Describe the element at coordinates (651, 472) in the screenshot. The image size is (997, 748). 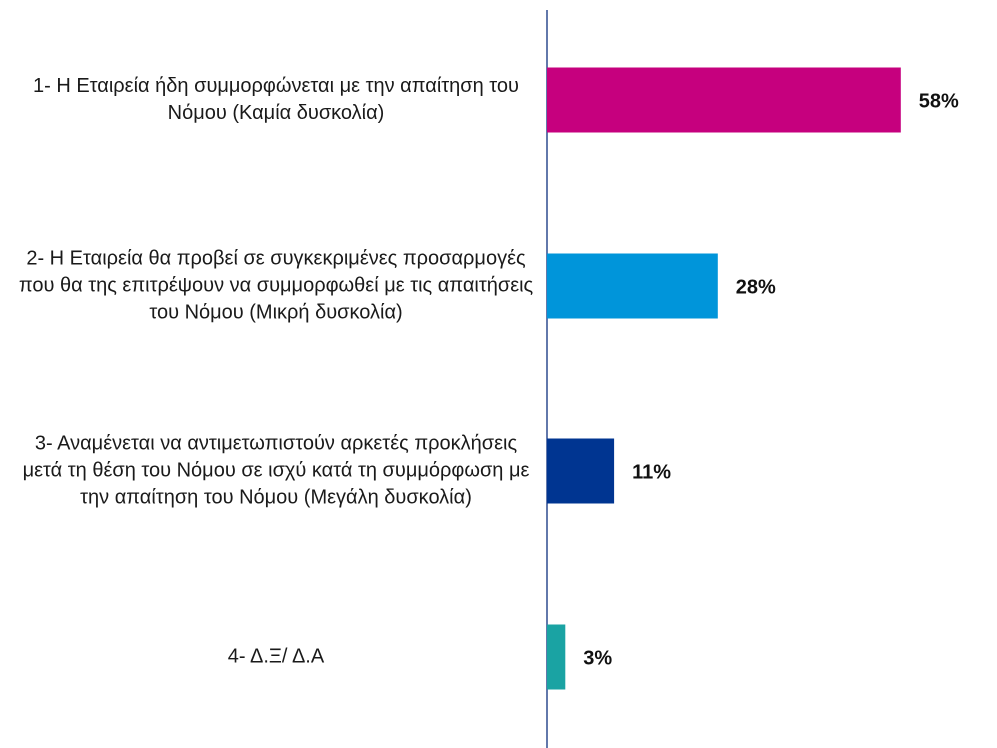
I see `value-label: 11%` at that location.